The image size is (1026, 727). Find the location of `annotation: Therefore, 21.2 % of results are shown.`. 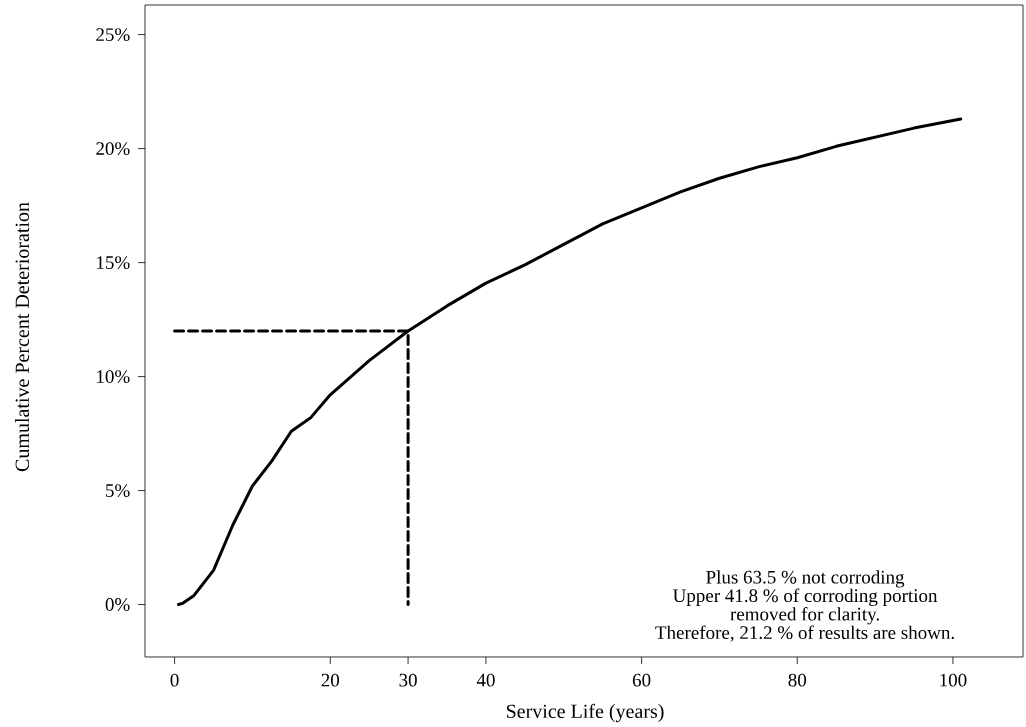

annotation: Therefore, 21.2 % of results are shown. is located at coordinates (804, 633).